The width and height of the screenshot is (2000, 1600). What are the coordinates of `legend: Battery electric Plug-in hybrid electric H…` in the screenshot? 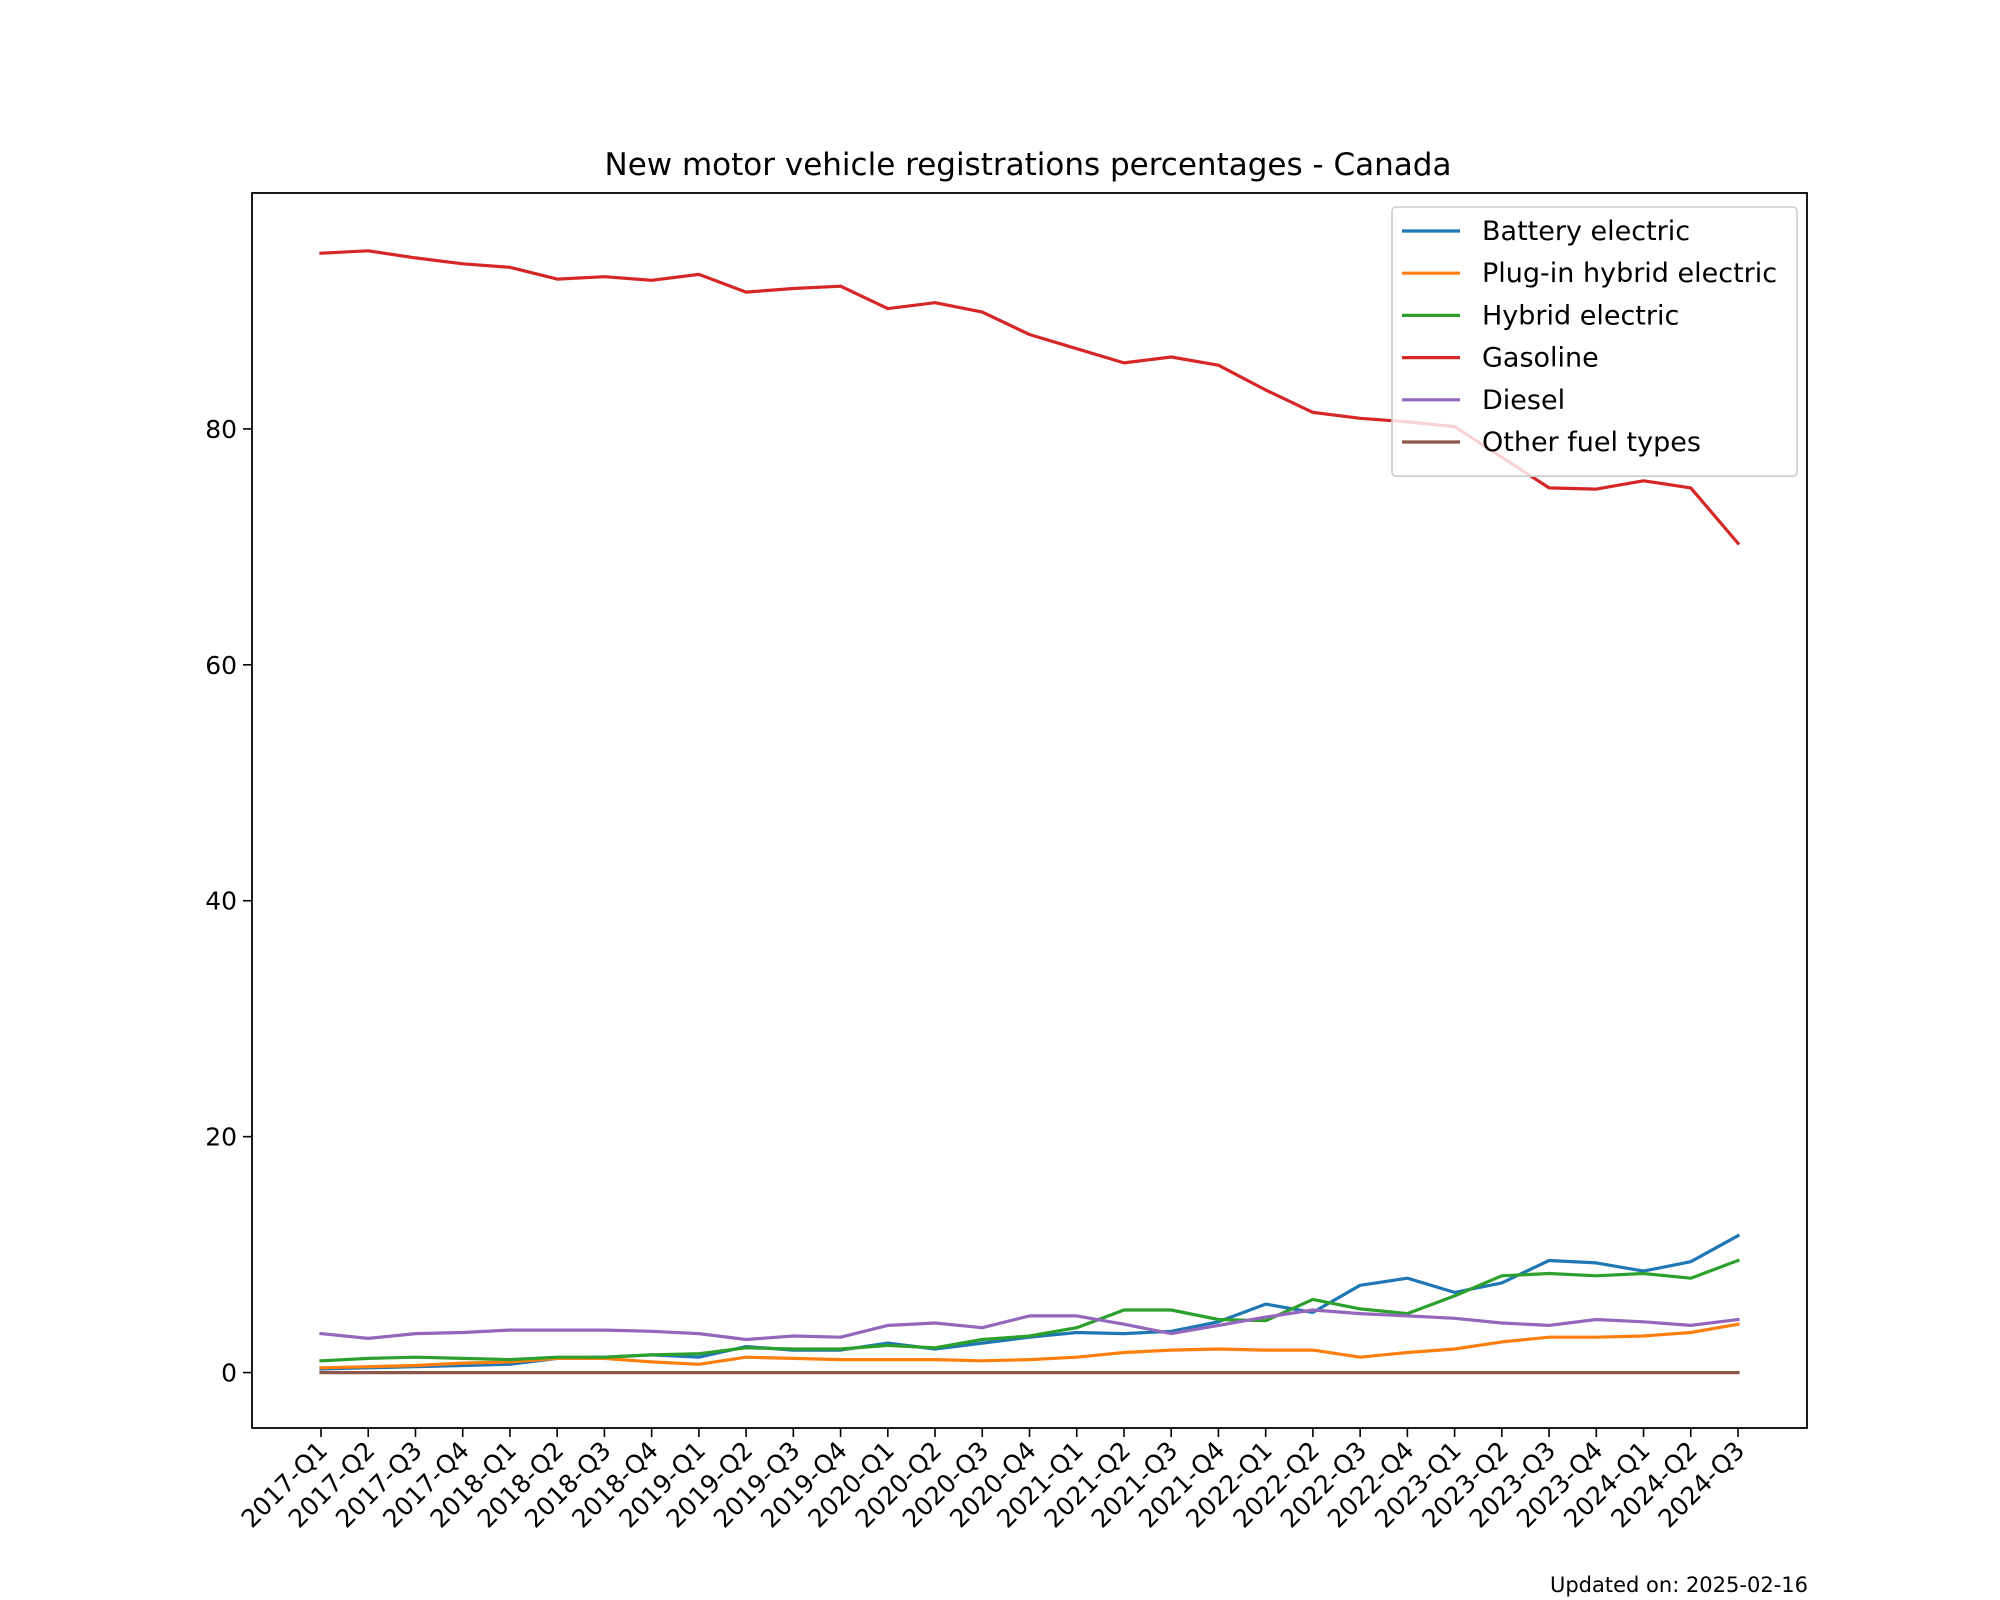 It's located at (1594, 342).